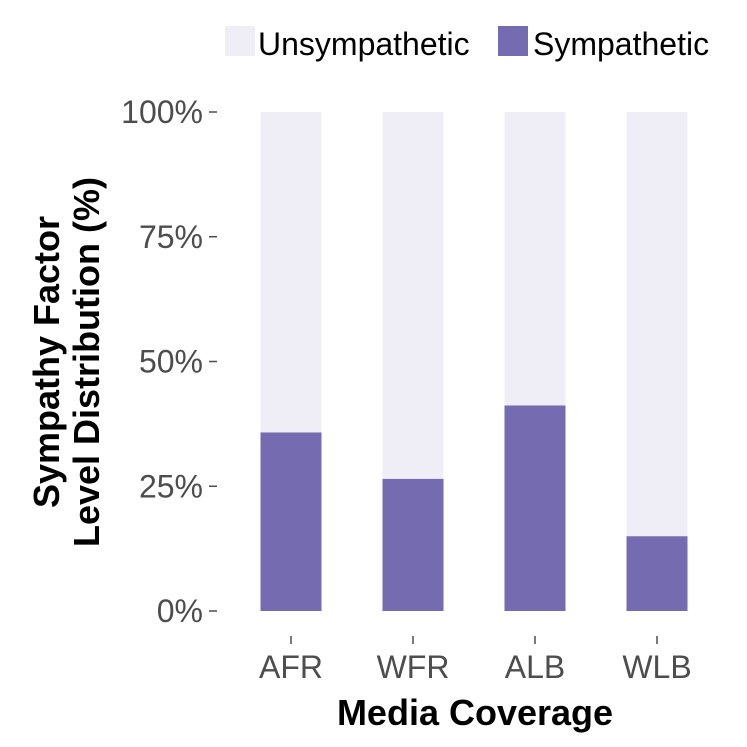  Describe the element at coordinates (656, 667) in the screenshot. I see `x-tick-label-wlb: WLB` at that location.